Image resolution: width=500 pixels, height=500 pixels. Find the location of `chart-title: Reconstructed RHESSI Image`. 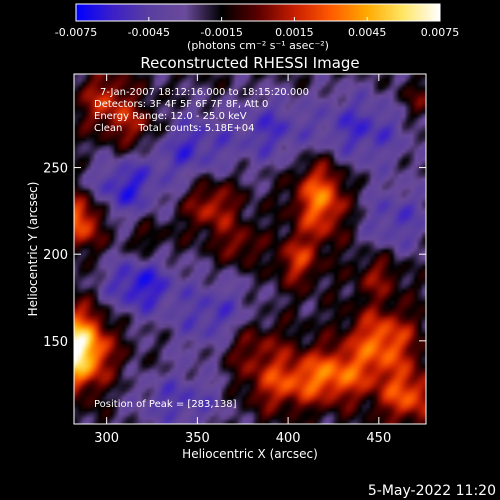

chart-title: Reconstructed RHESSI Image is located at coordinates (249, 63).